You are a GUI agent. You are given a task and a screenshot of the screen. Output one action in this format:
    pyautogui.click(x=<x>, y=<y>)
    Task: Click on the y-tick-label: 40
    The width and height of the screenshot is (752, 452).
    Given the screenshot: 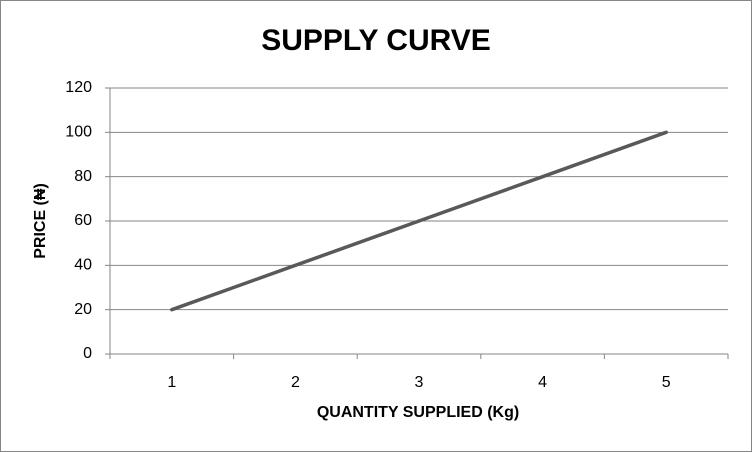 What is the action you would take?
    pyautogui.click(x=83, y=265)
    